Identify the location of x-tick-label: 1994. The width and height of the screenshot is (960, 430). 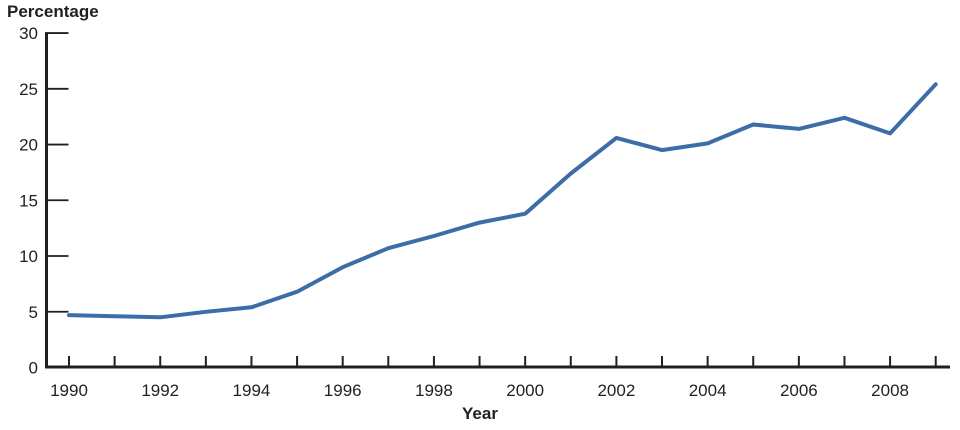
(252, 390).